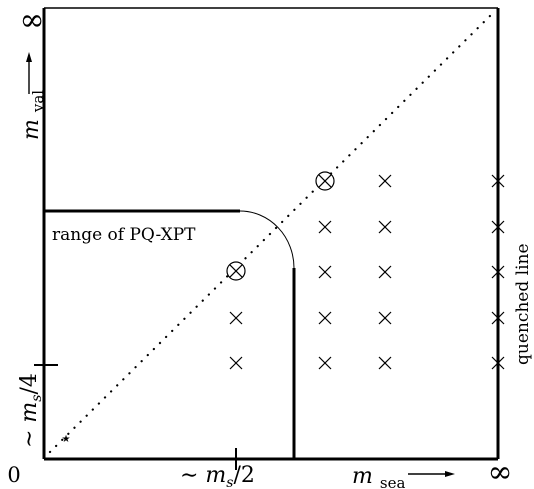 The height and width of the screenshot is (489, 534). I want to click on x-axis-label: m sea, so click(378, 476).